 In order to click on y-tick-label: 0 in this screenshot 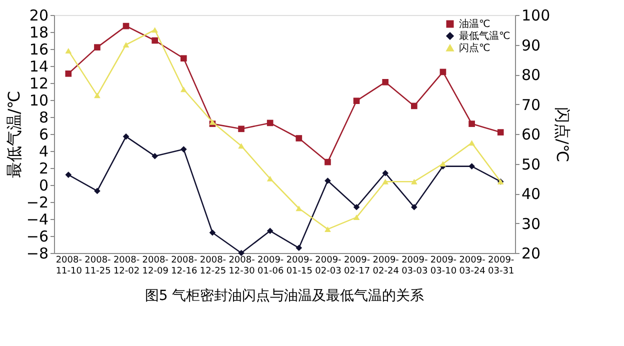, I will do `click(43, 185)`.